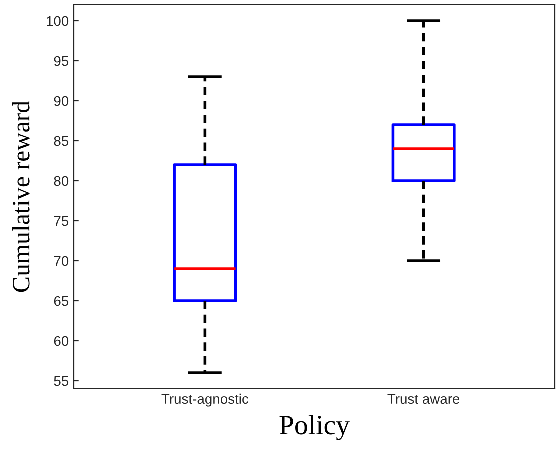 This screenshot has width=556, height=449. Describe the element at coordinates (315, 427) in the screenshot. I see `x-axis-title: Policy` at that location.